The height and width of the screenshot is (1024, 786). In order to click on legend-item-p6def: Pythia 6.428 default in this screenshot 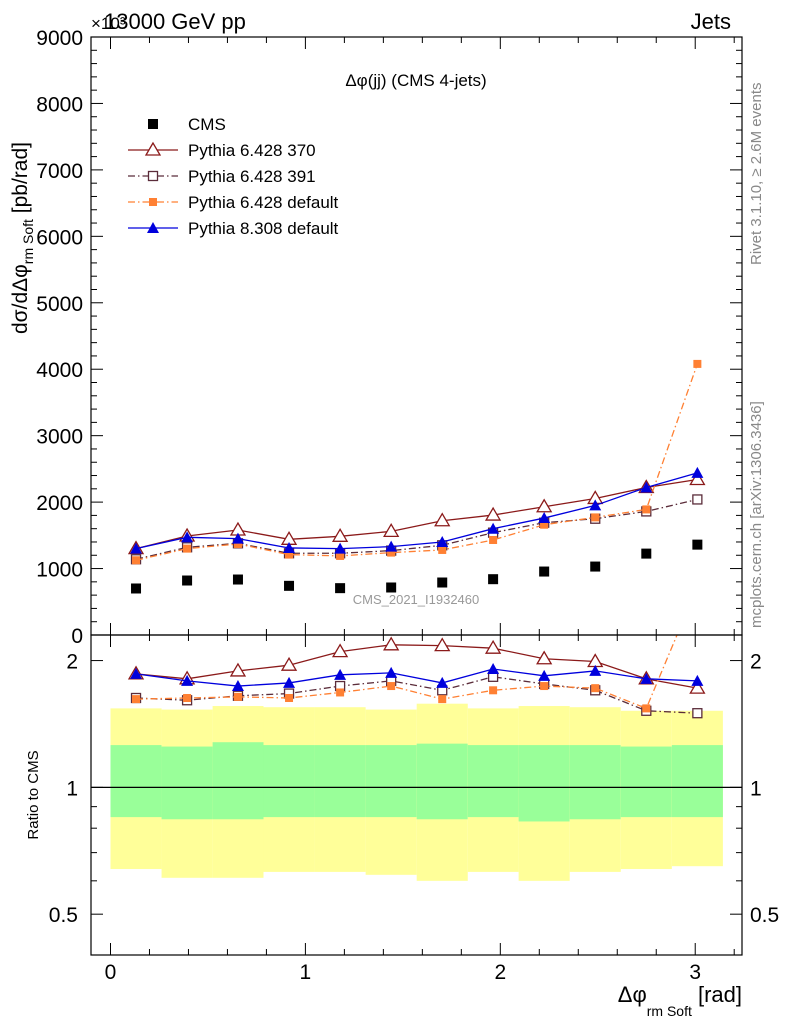, I will do `click(233, 202)`.